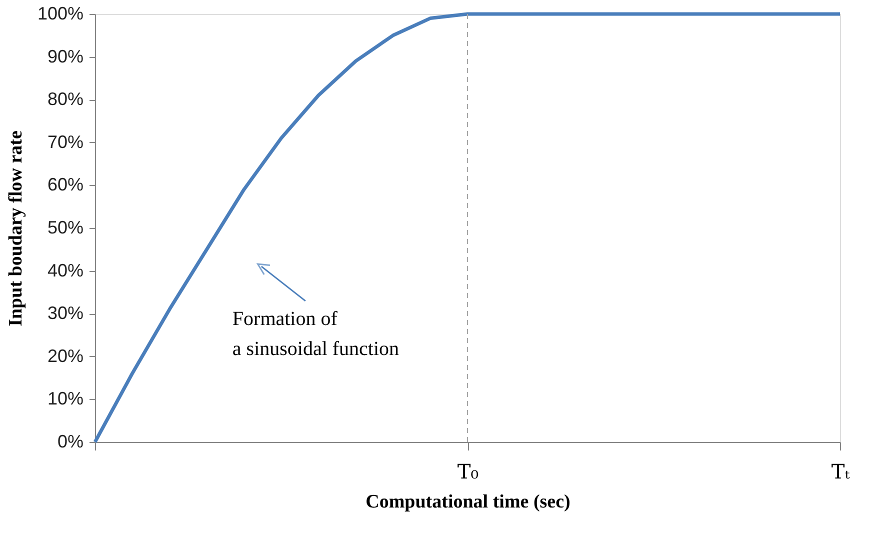 The image size is (881, 546). Describe the element at coordinates (65, 142) in the screenshot. I see `y-tick-label: 70%` at that location.